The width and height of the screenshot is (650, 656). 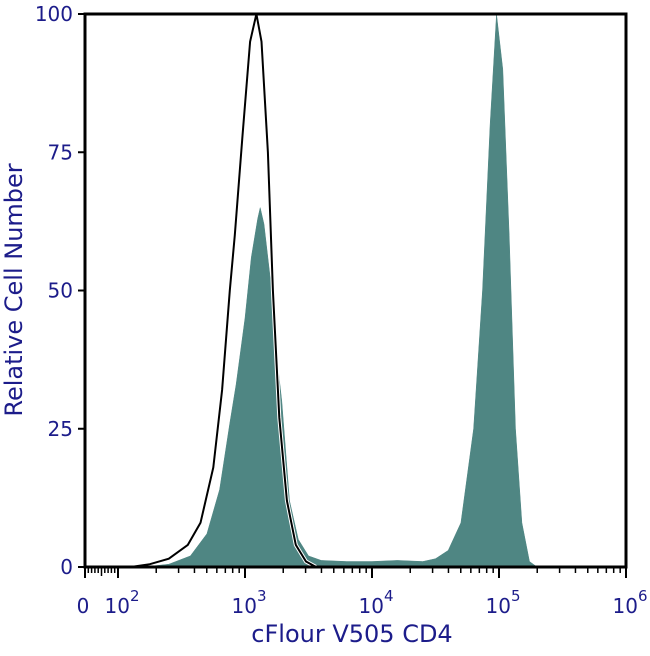 What do you see at coordinates (54, 14) in the screenshot?
I see `y-tick-label: 100` at bounding box center [54, 14].